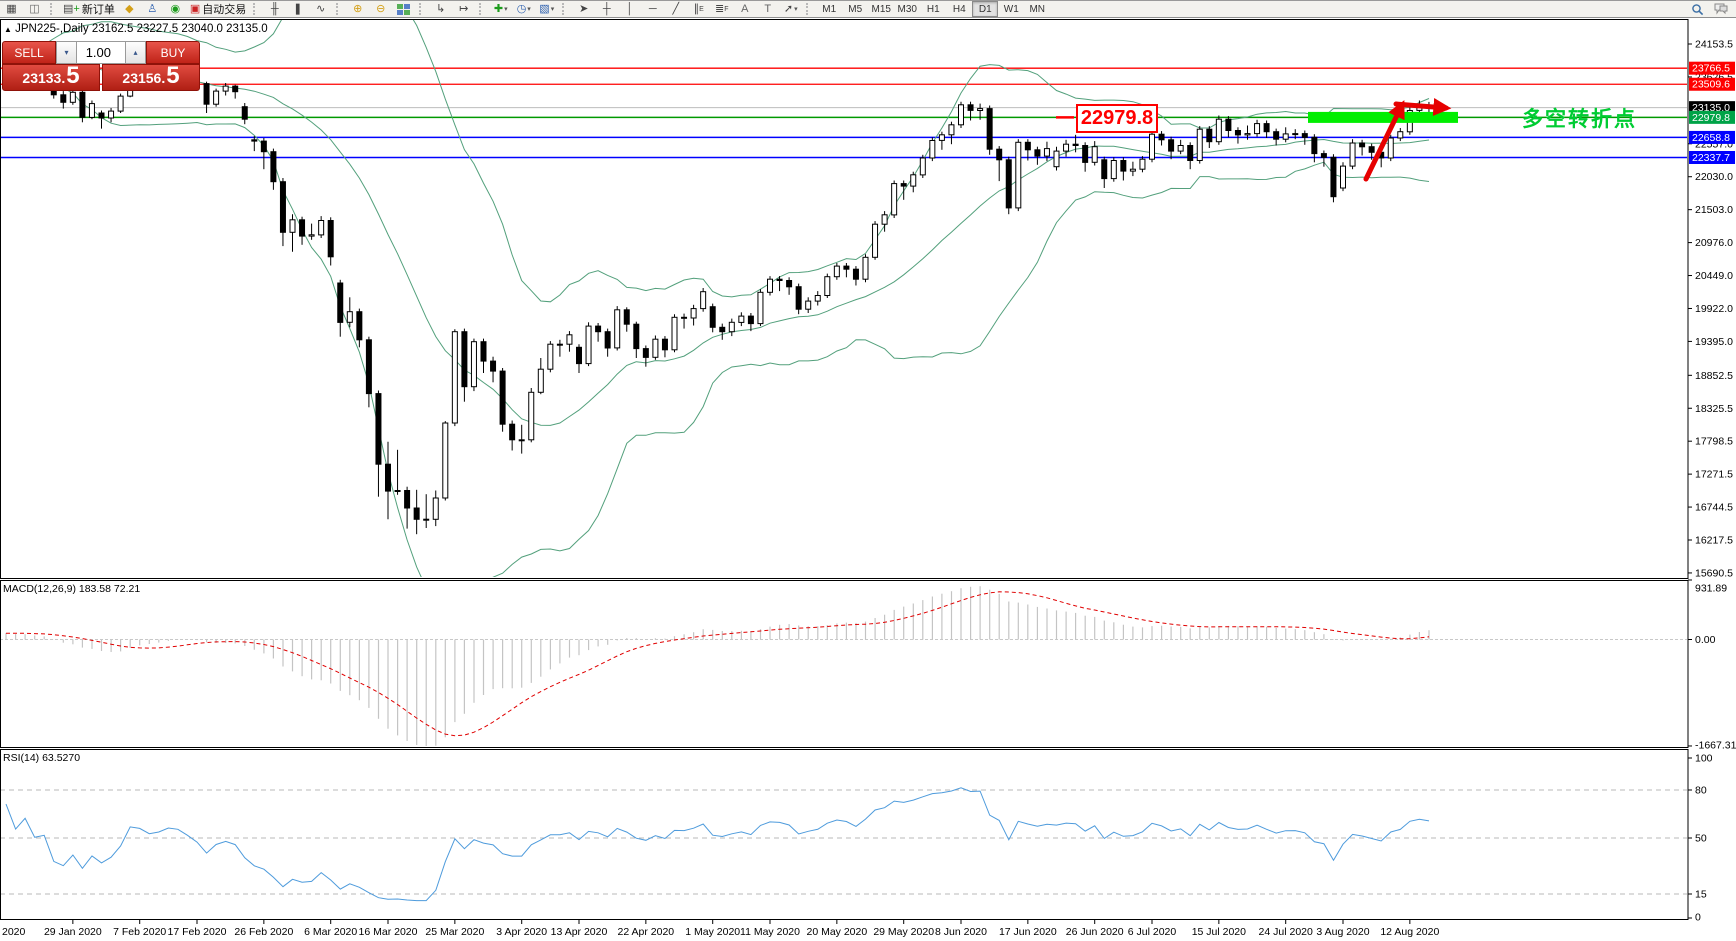  I want to click on svg-text: 26 Feb 2020, so click(263, 932).